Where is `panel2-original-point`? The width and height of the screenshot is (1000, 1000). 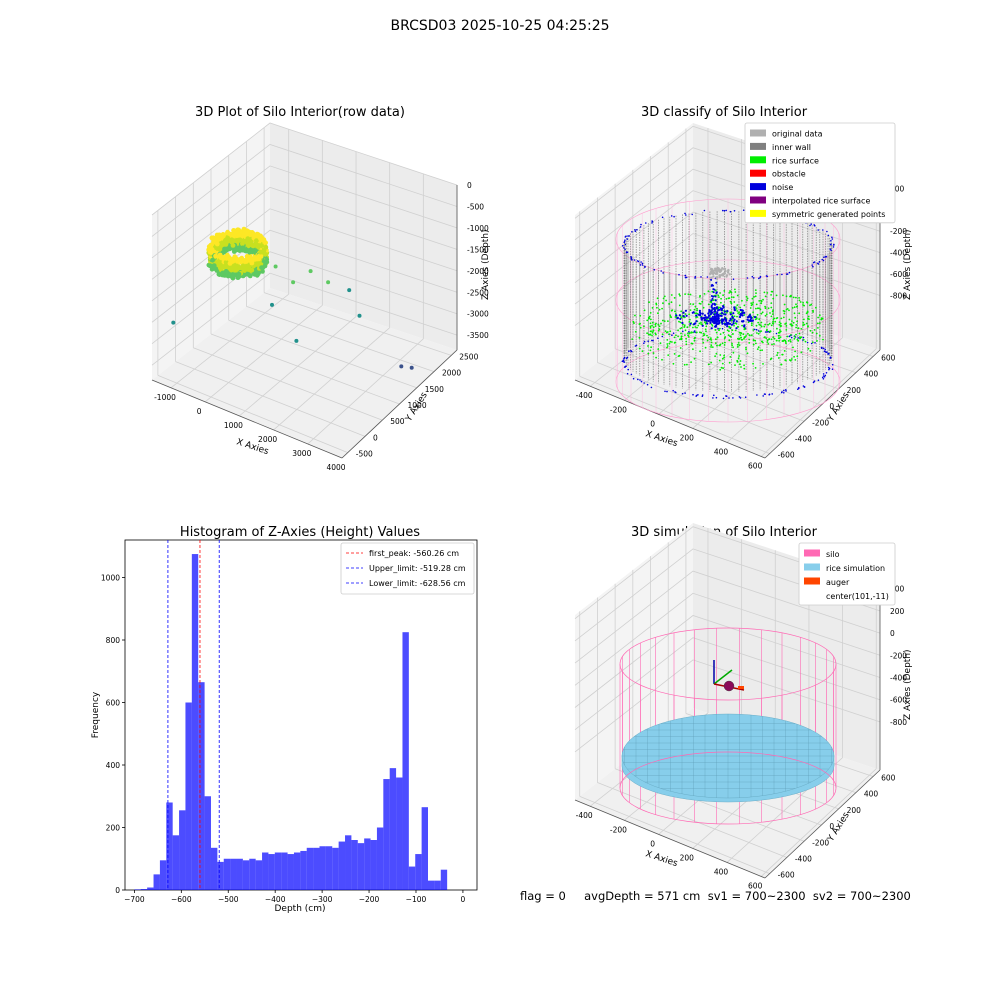
panel2-original-point is located at coordinates (713, 276).